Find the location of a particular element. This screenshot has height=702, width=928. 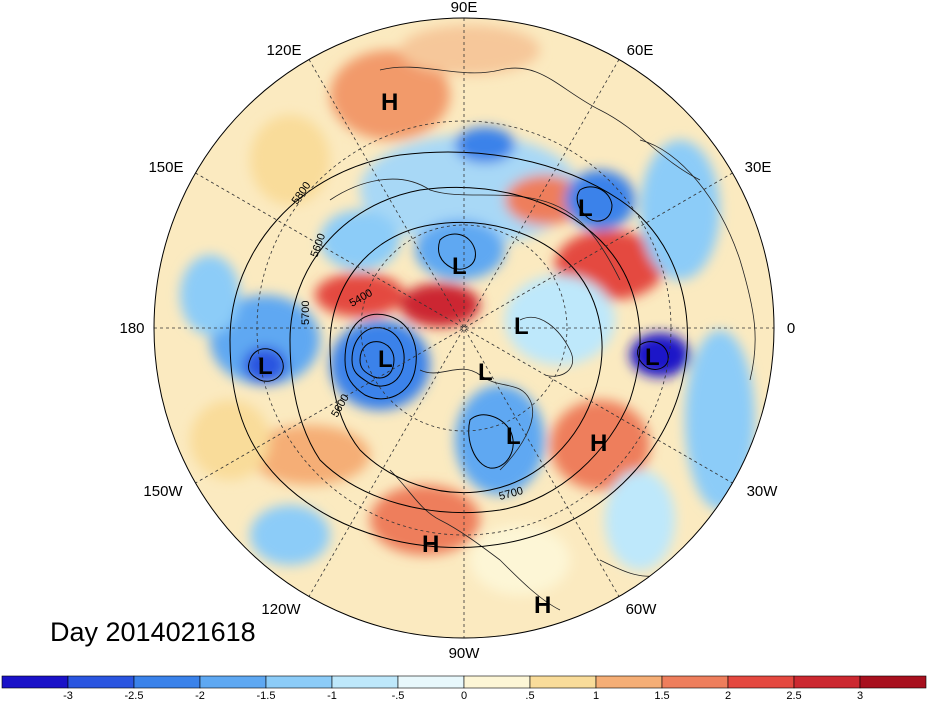

lon-label-60w: 60W is located at coordinates (642, 609).